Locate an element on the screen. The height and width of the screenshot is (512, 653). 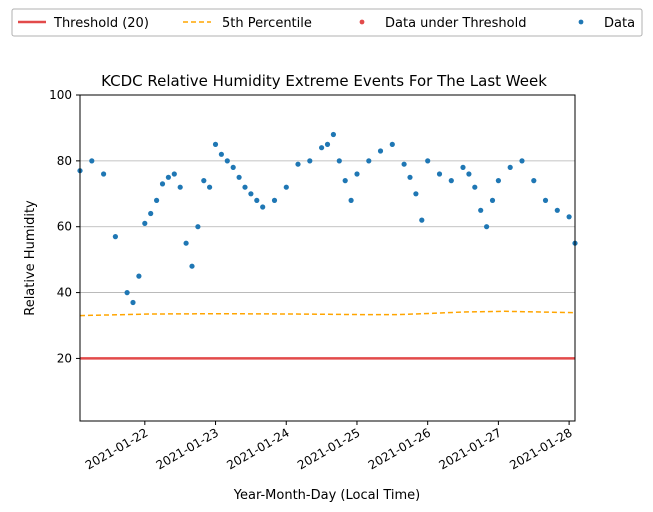
x-tick-label-2021-01-28: 2021-01-28 is located at coordinates (540, 448).